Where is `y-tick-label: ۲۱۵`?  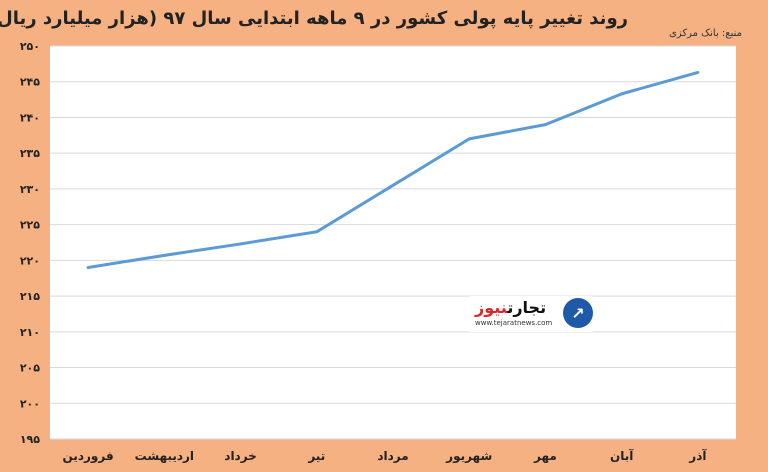
y-tick-label: ۲۱۵ is located at coordinates (30, 296).